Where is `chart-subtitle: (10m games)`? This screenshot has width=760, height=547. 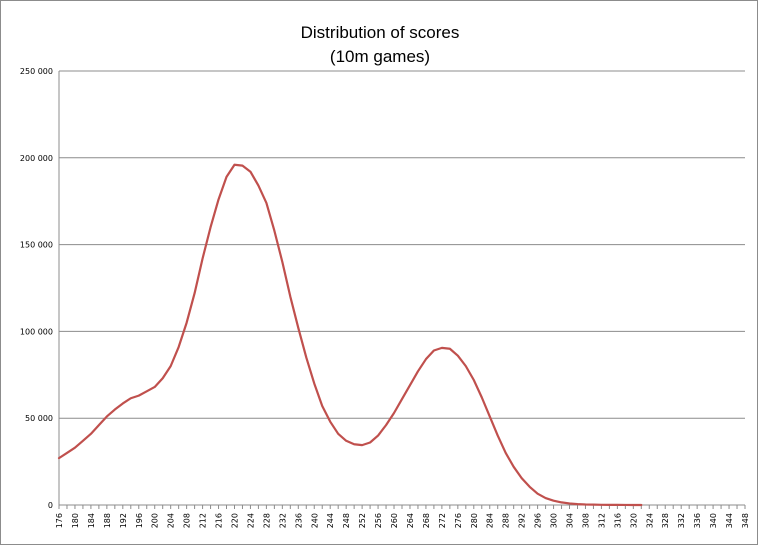 chart-subtitle: (10m games) is located at coordinates (380, 56).